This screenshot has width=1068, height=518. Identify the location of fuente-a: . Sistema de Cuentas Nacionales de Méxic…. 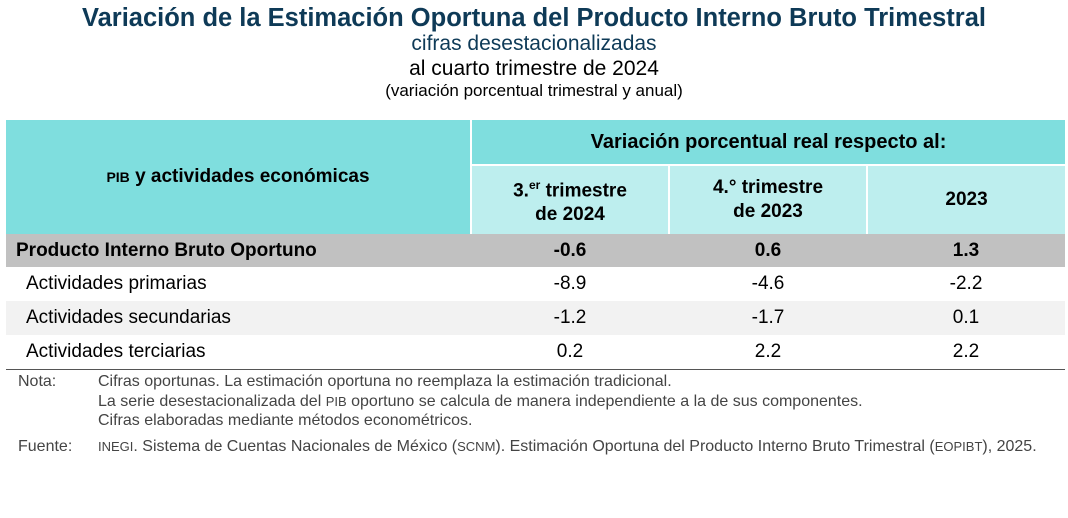
(295, 446).